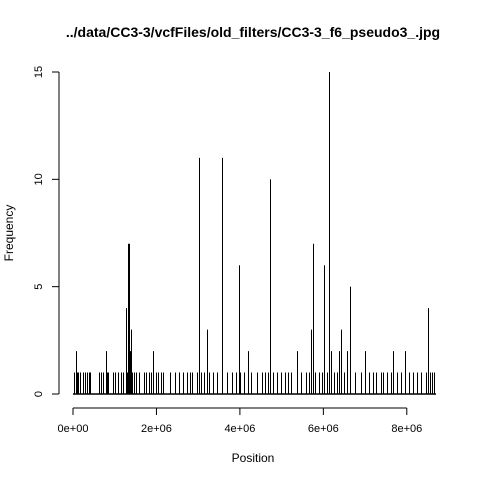 This screenshot has height=480, width=480. What do you see at coordinates (406, 429) in the screenshot?
I see `x-tick-label: 8e+06` at bounding box center [406, 429].